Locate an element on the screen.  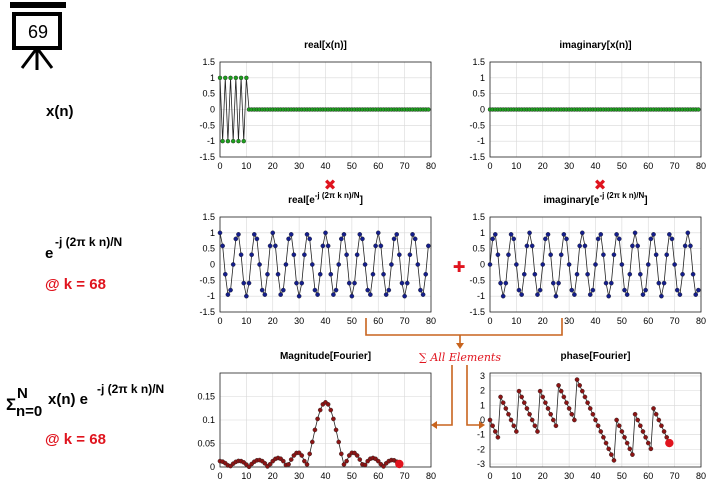
label-exp-sup: -j (2π k n)/N is located at coordinates (88, 242).